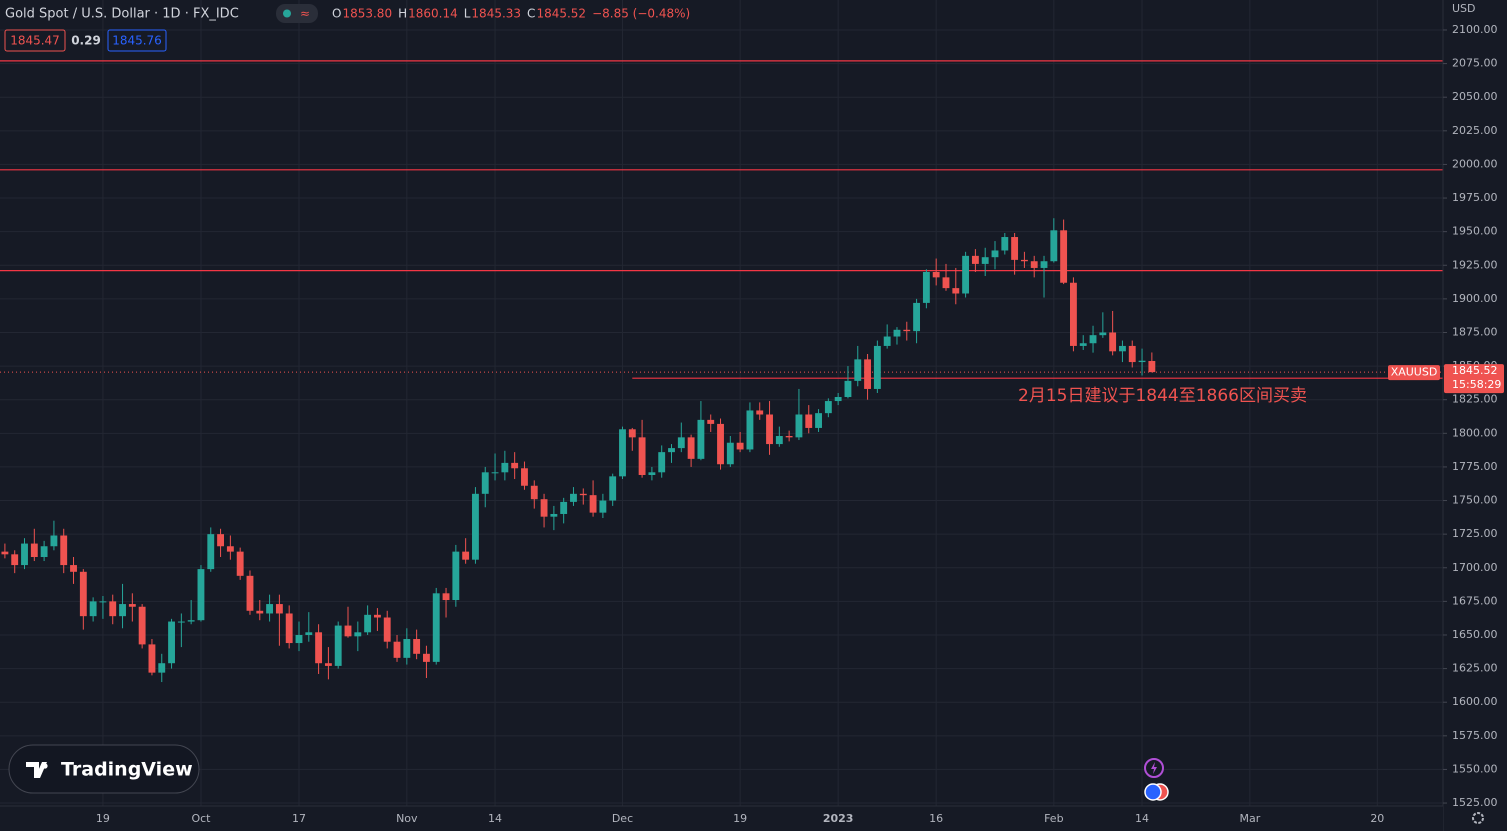  What do you see at coordinates (721, 818) in the screenshot?
I see `time-axis` at bounding box center [721, 818].